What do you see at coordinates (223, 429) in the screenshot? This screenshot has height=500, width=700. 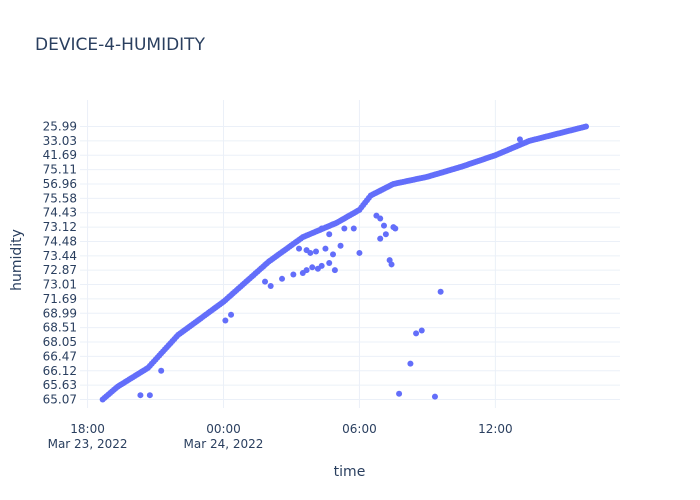 I see `x-tick-label: 00:00` at bounding box center [223, 429].